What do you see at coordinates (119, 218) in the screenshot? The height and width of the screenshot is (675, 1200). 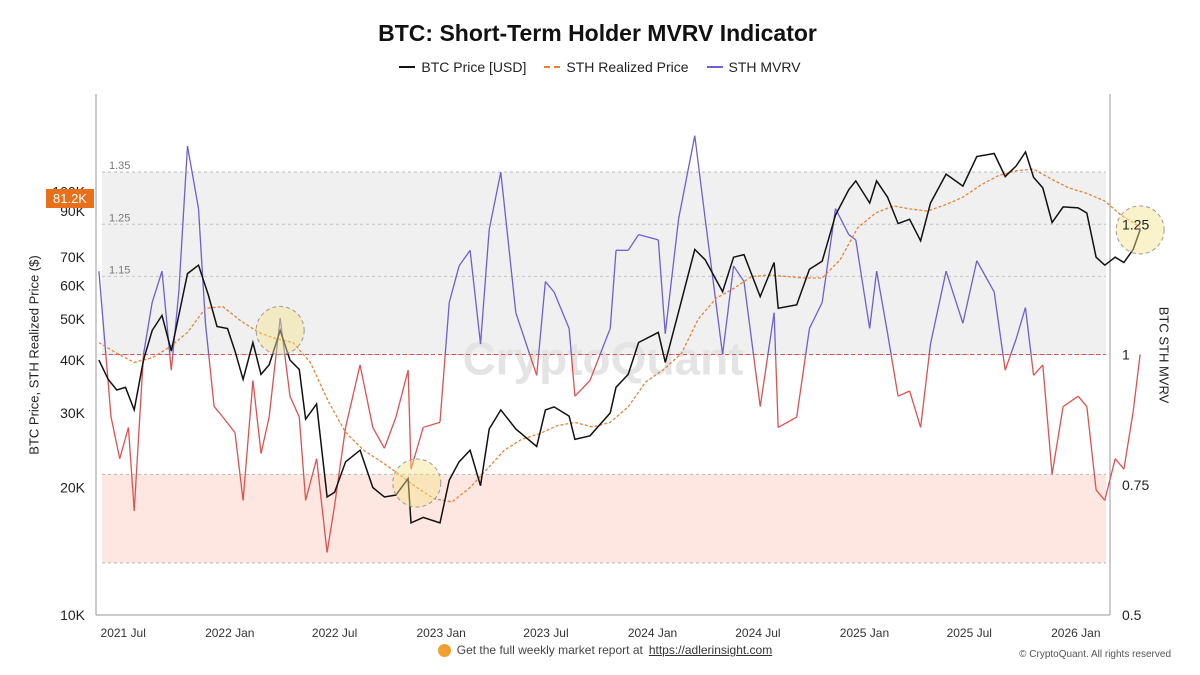 I see `band-label-1: 1.25` at bounding box center [119, 218].